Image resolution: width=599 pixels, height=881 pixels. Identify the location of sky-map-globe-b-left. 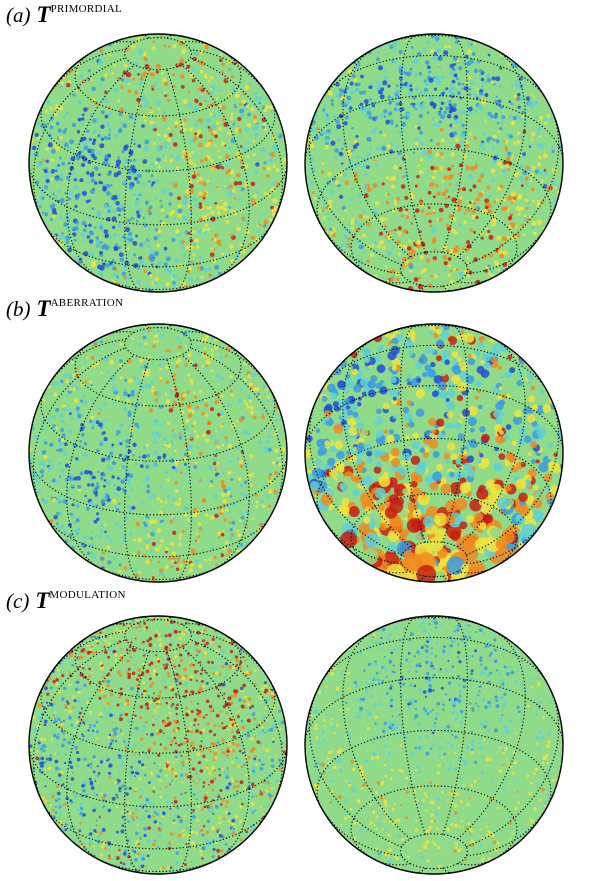
(158, 453).